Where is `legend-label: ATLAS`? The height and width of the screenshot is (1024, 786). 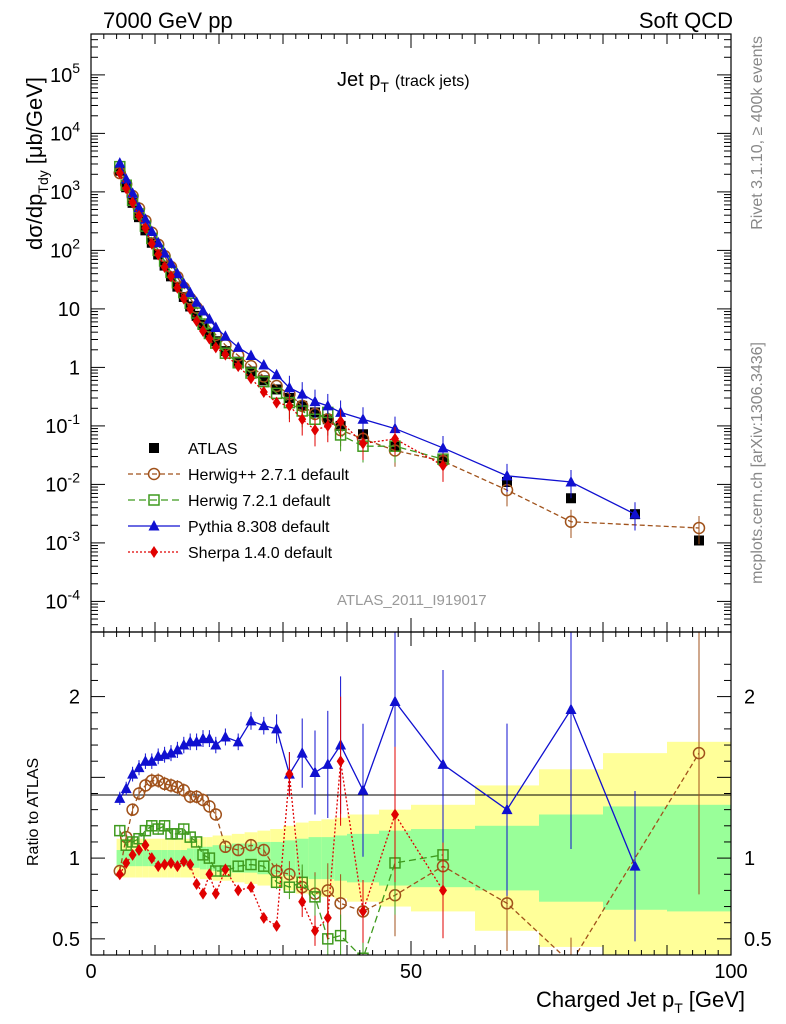
legend-label: ATLAS is located at coordinates (213, 449).